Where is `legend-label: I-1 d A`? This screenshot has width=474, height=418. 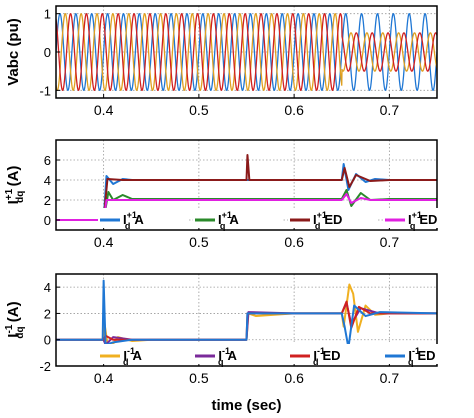 legend-label: I-1 d A is located at coordinates (133, 356).